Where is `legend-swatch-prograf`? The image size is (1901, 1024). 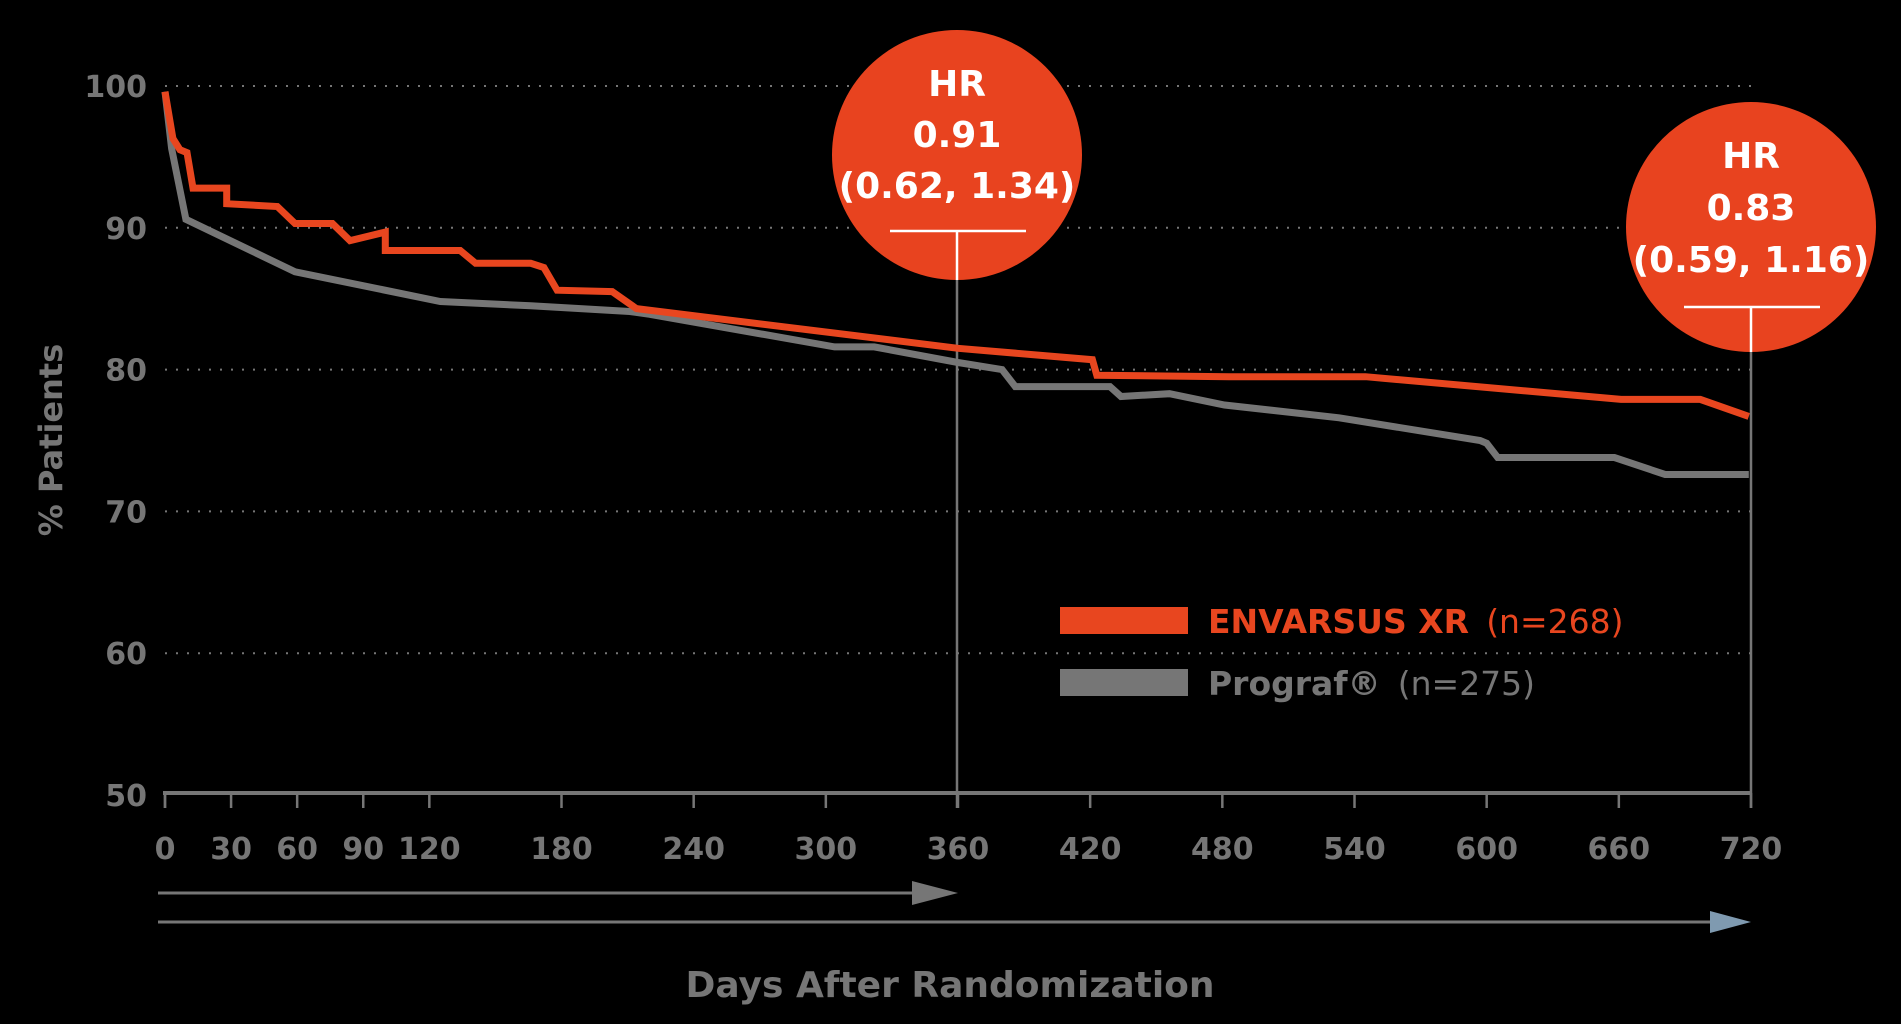 legend-swatch-prograf is located at coordinates (1124, 682).